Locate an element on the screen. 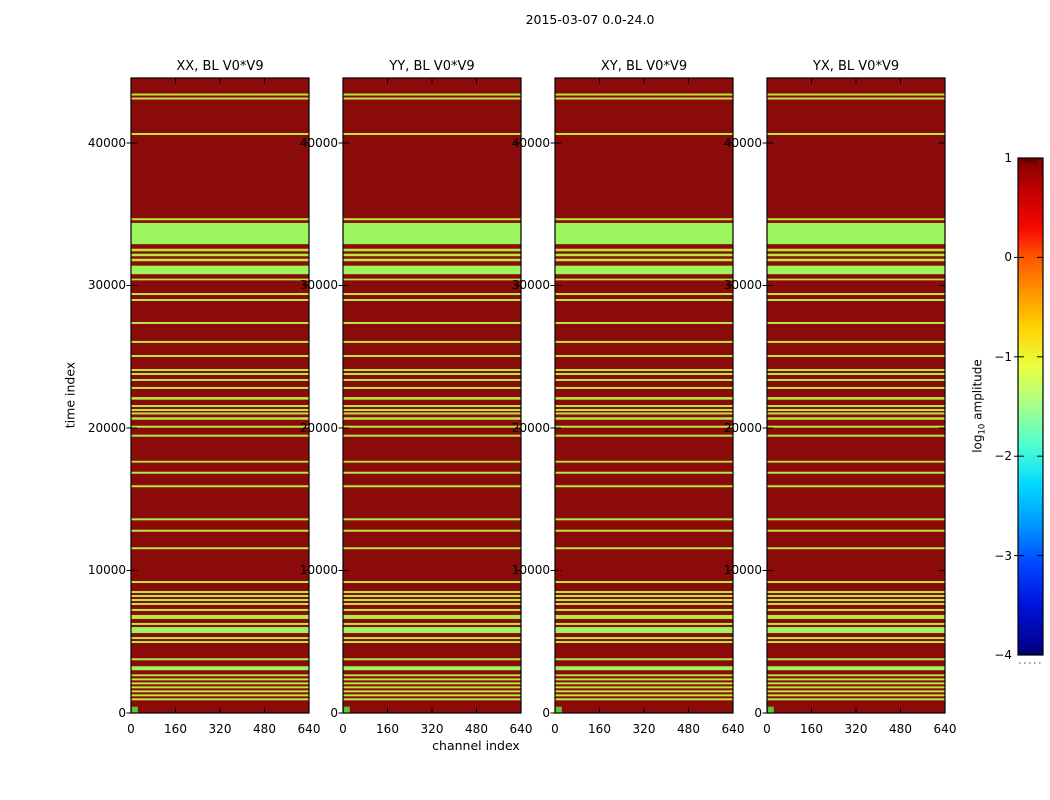 The image size is (1050, 800). colorbar-tick-label: 1 is located at coordinates (1008, 158).